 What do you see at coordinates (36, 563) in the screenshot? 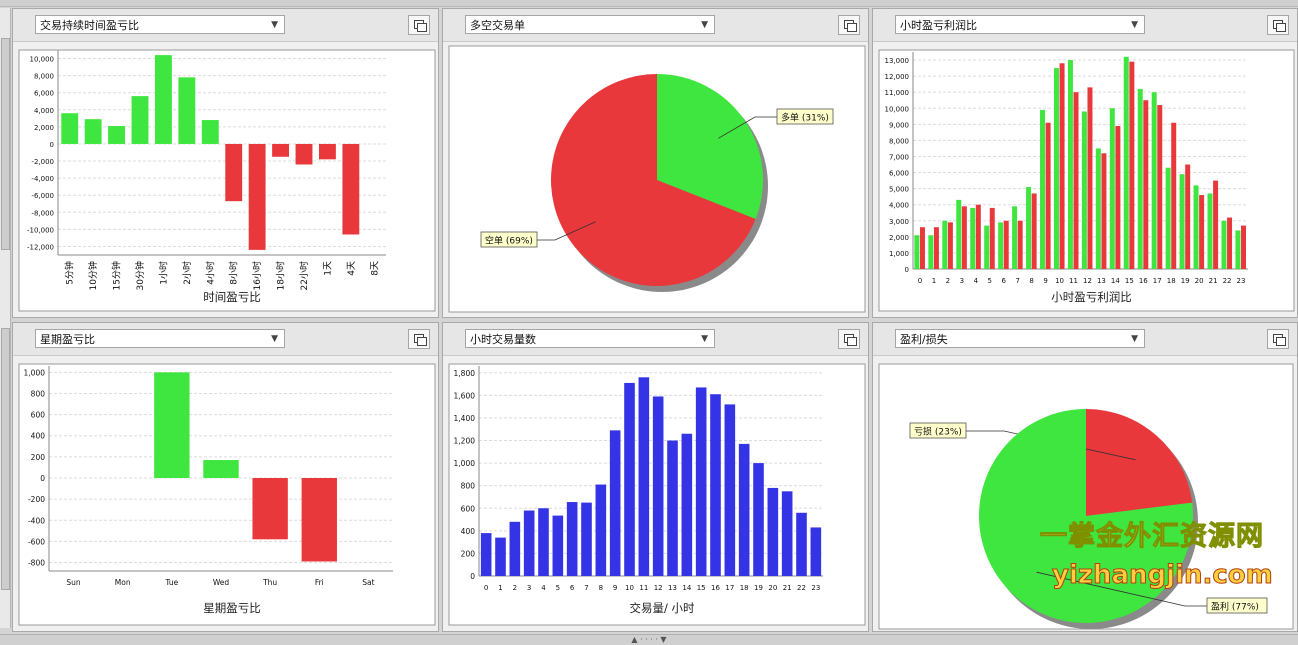
I see `y-tick-label: -800` at bounding box center [36, 563].